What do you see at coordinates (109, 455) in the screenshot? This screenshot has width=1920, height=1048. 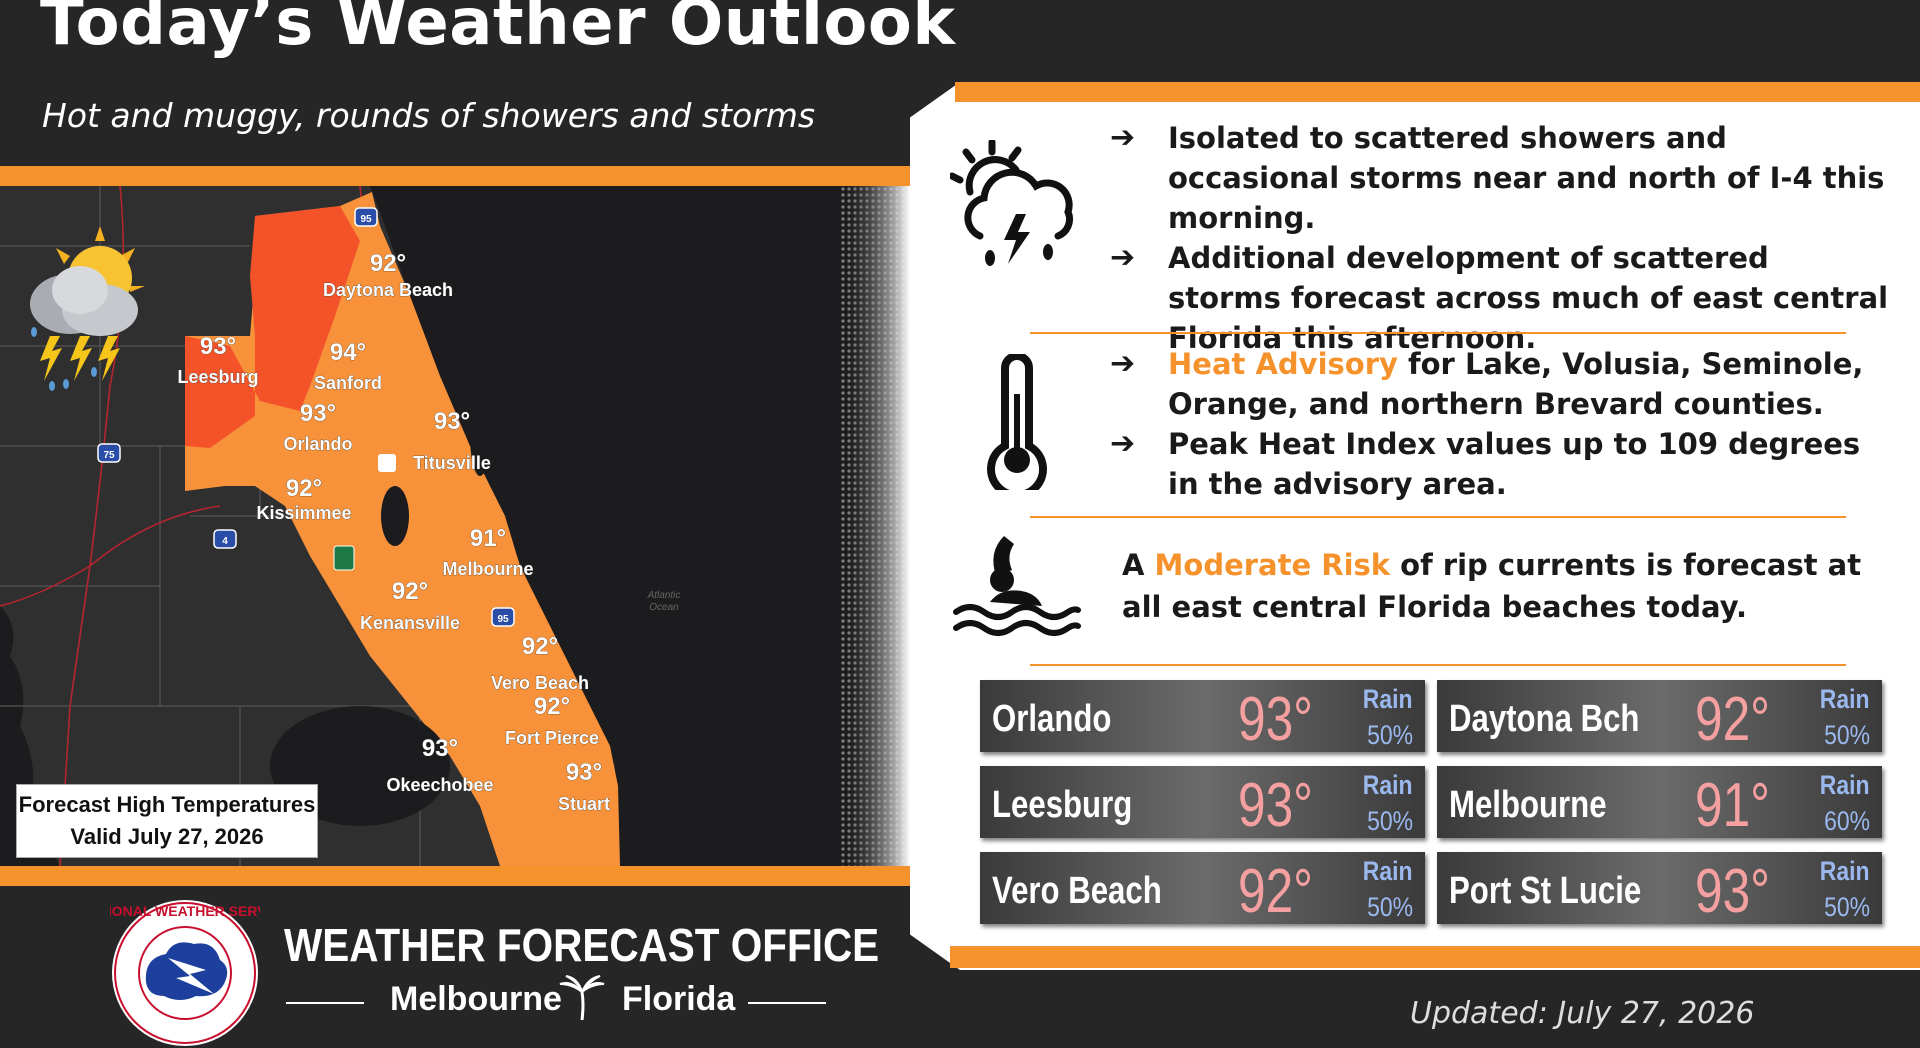 I see `svg-text: 75` at bounding box center [109, 455].